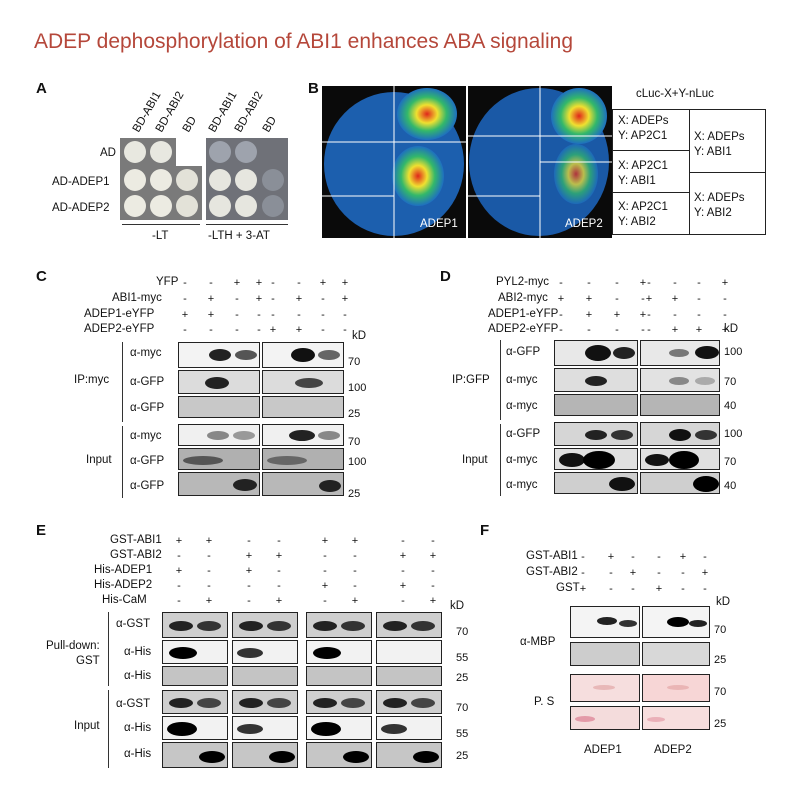  What do you see at coordinates (522, 406) in the screenshot?
I see `antibody-label: α-myc` at bounding box center [522, 406].